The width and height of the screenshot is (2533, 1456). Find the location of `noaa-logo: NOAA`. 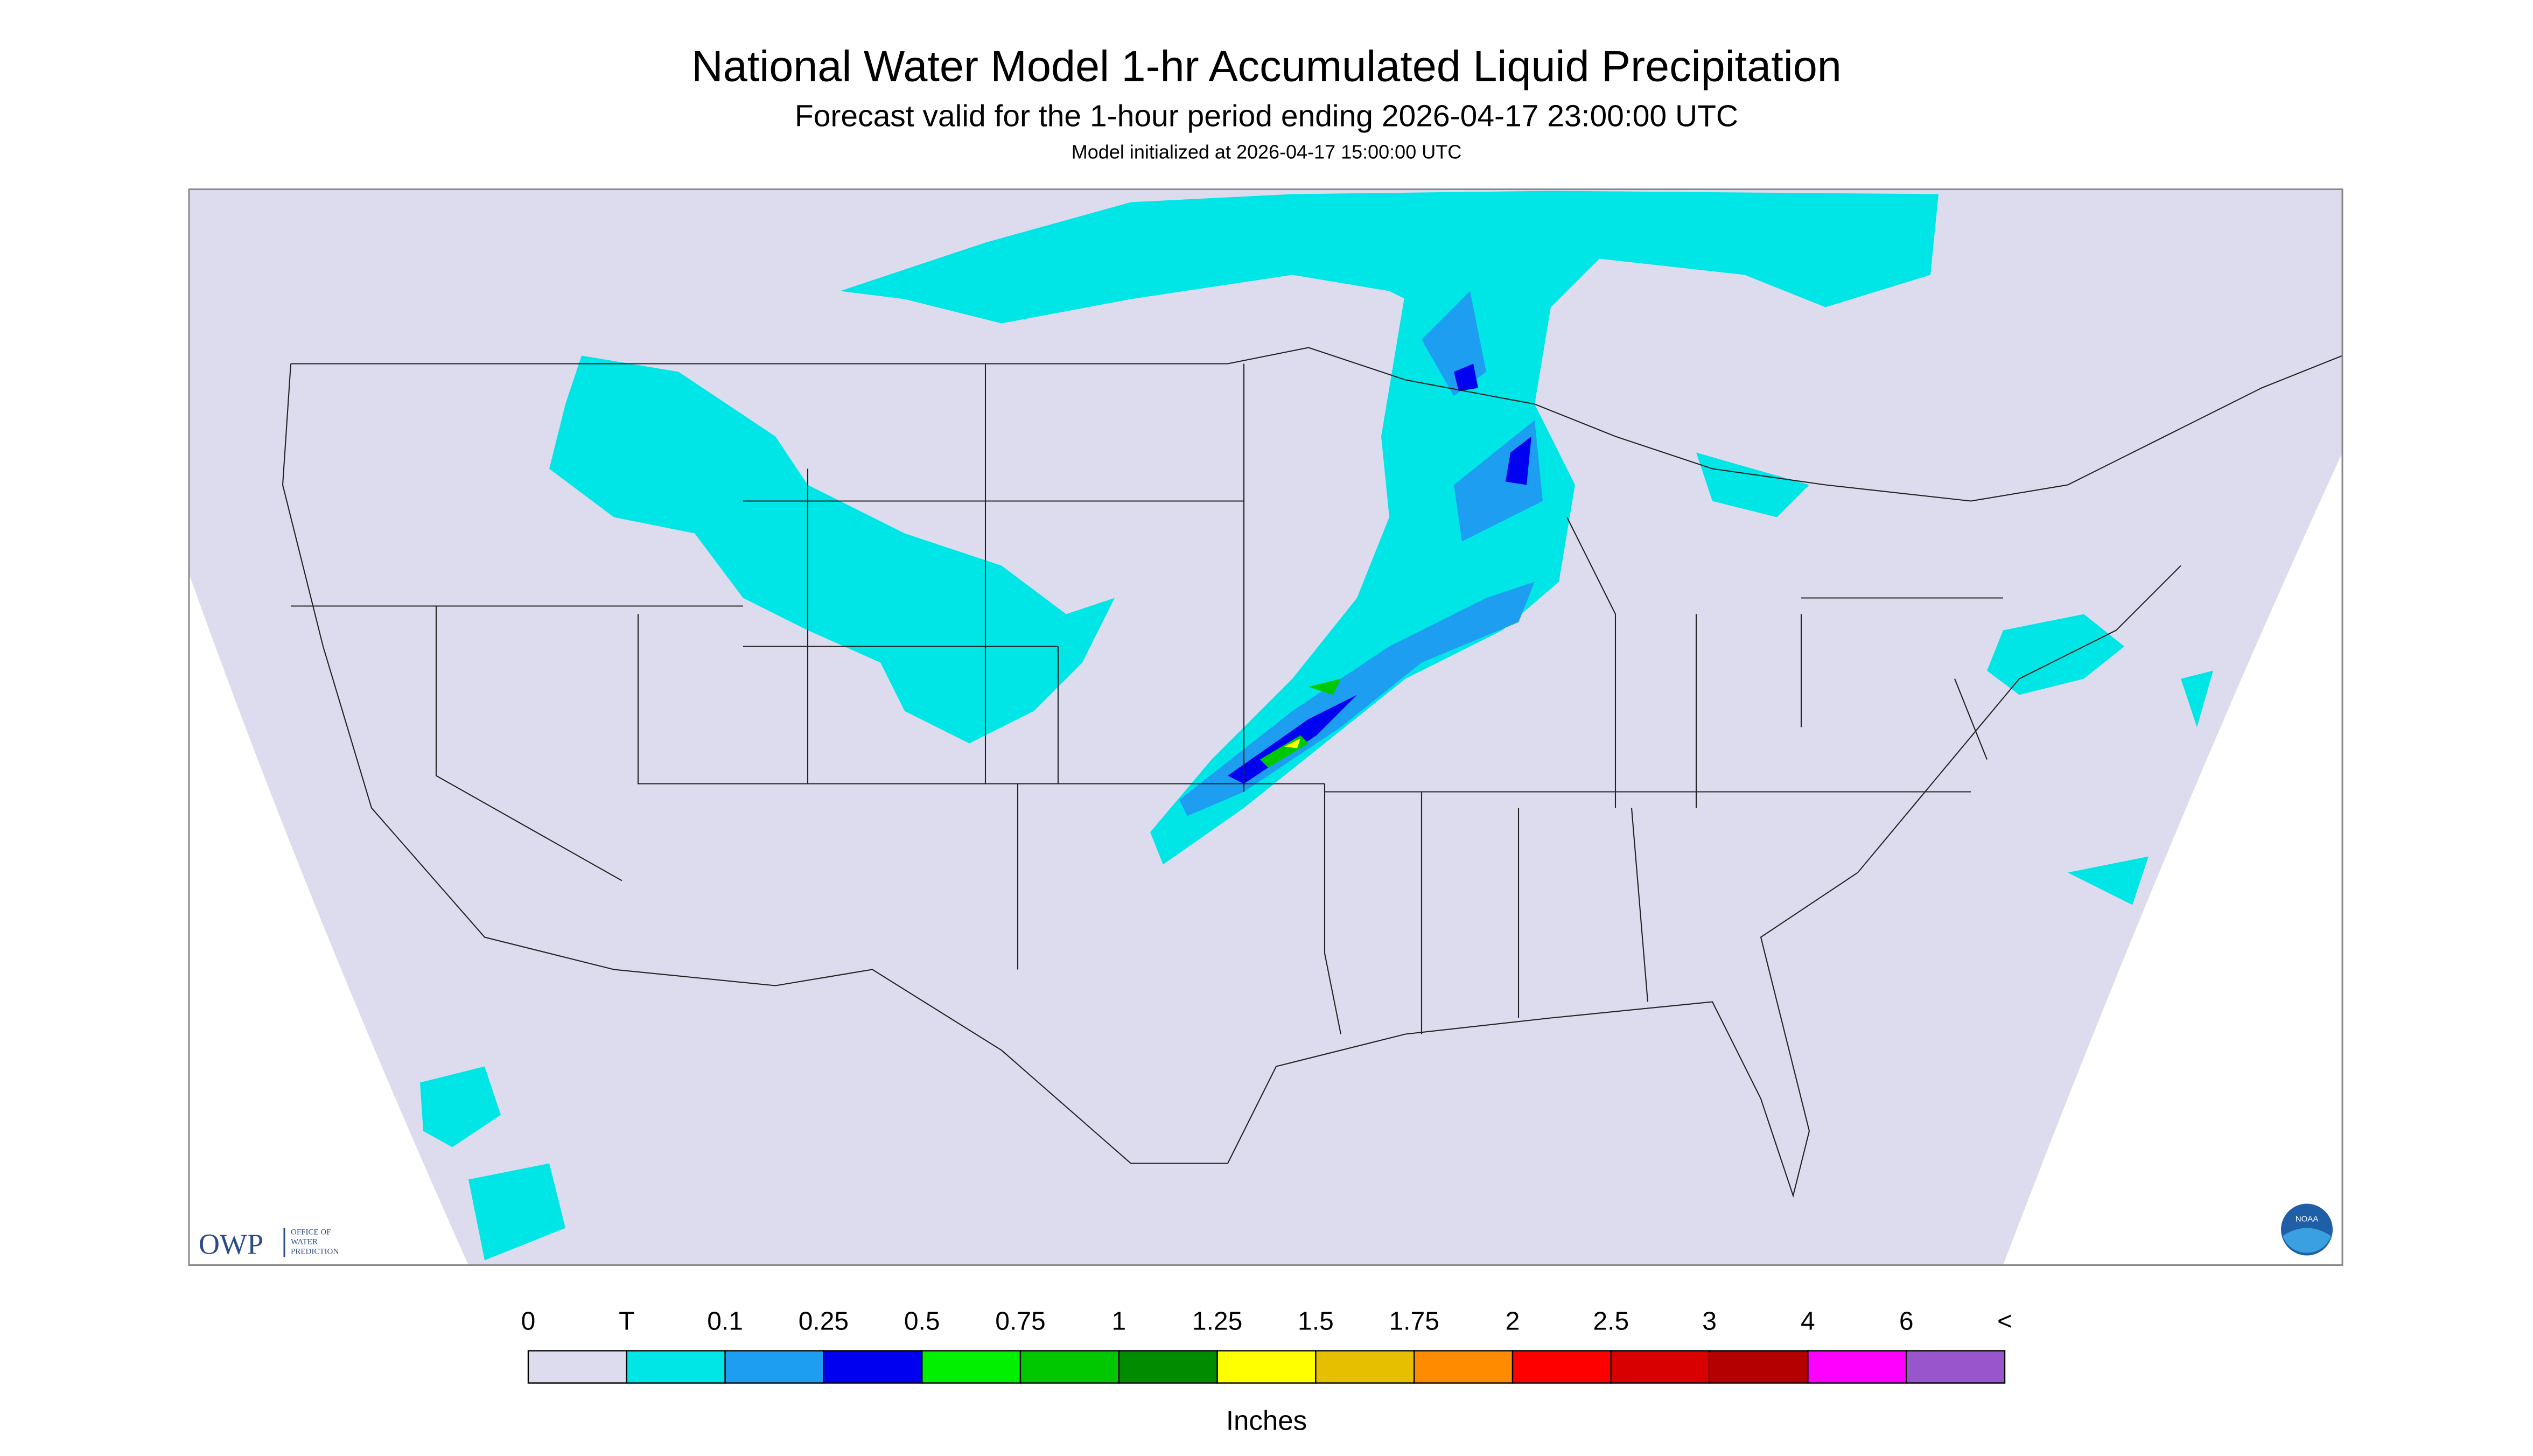

noaa-logo: NOAA is located at coordinates (2307, 1229).